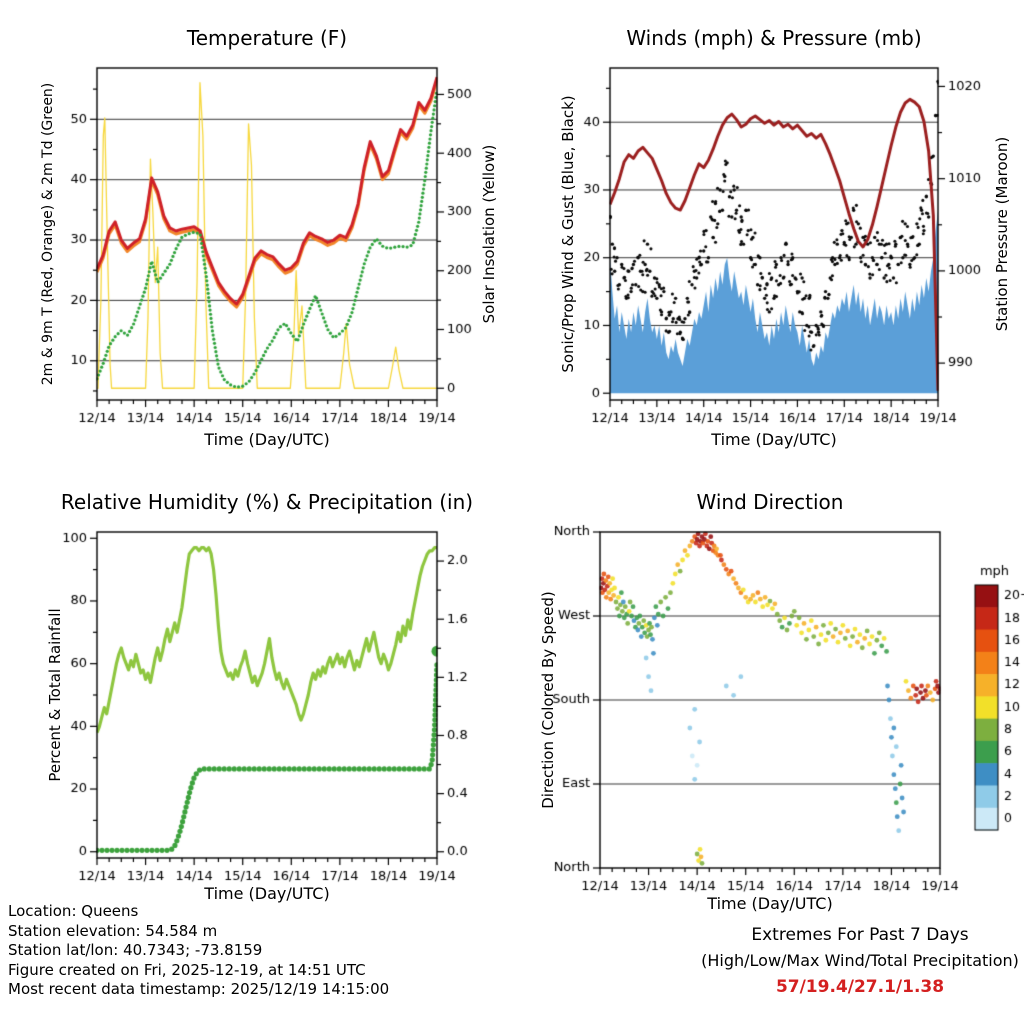 The width and height of the screenshot is (1024, 1024). Describe the element at coordinates (548, 700) in the screenshot. I see `wind-direction-ylabel-left: Direction (Colored By Speed)` at that location.